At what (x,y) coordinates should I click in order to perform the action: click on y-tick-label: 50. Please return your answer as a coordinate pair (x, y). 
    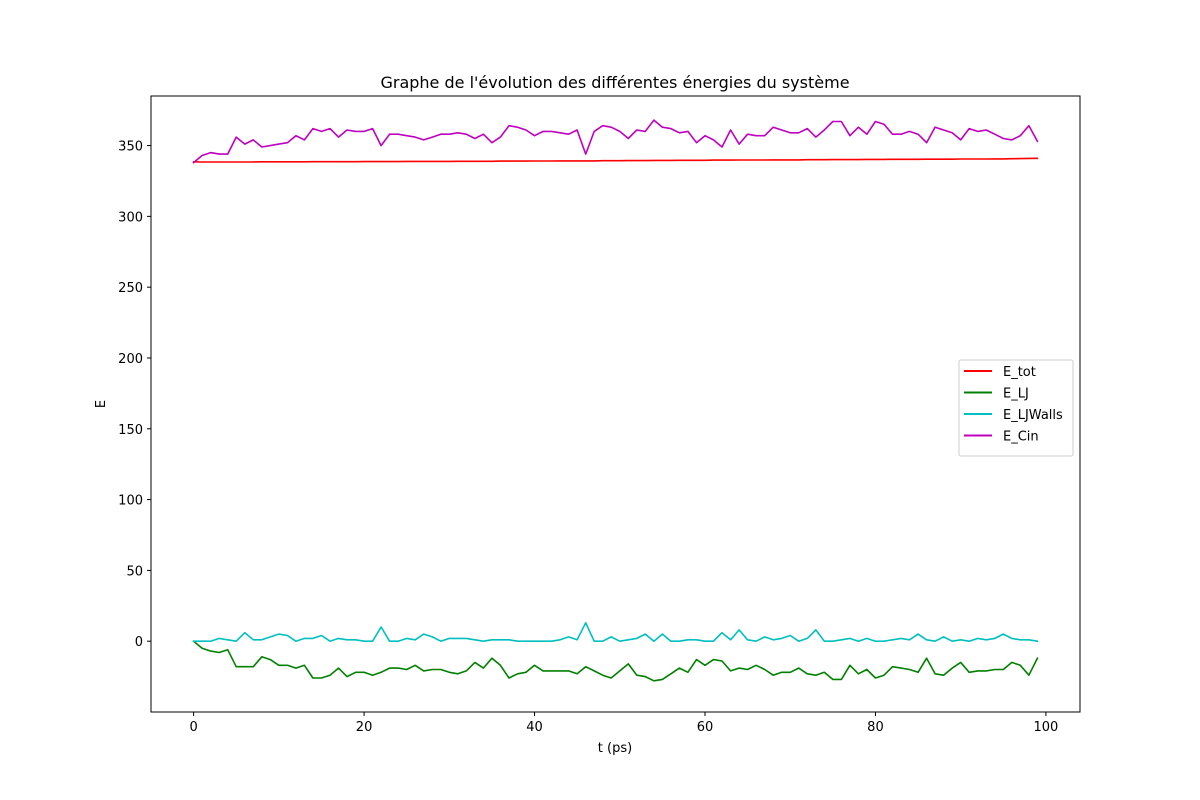
    Looking at the image, I should click on (134, 571).